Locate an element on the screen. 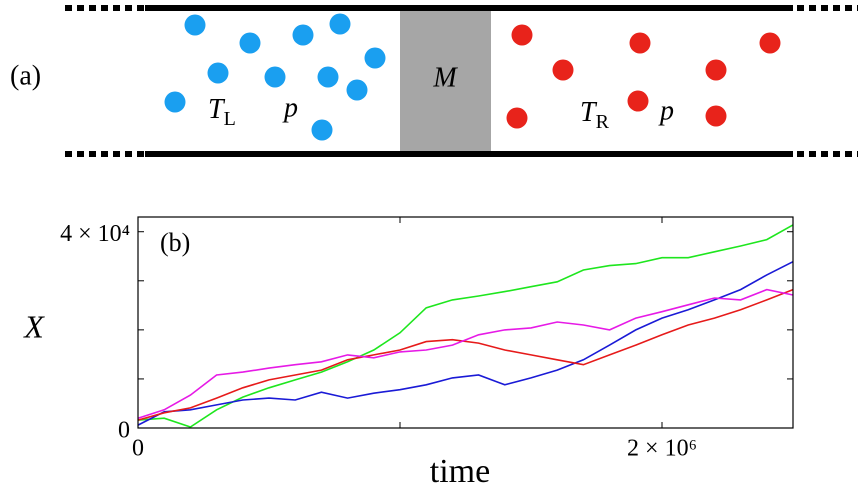 The image size is (860, 501). y-tick-label: 0 is located at coordinates (124, 431).